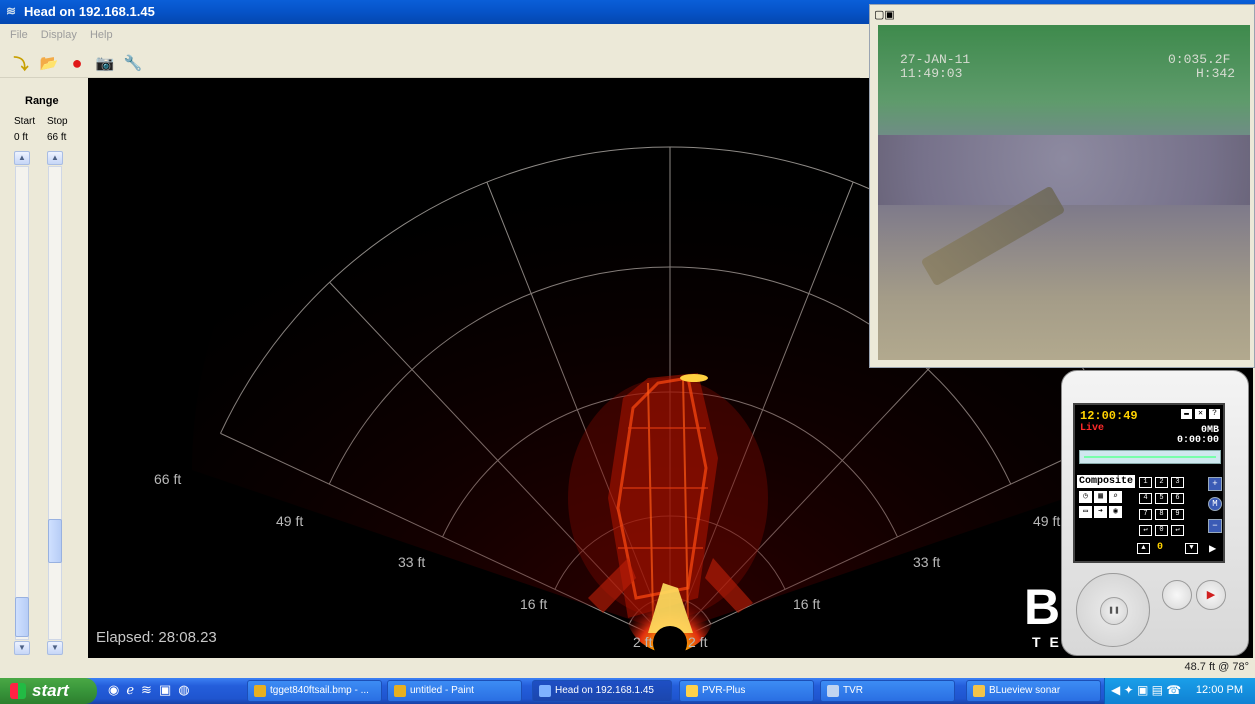 This screenshot has width=1255, height=704. I want to click on pvr-progress-bar, so click(1150, 457).